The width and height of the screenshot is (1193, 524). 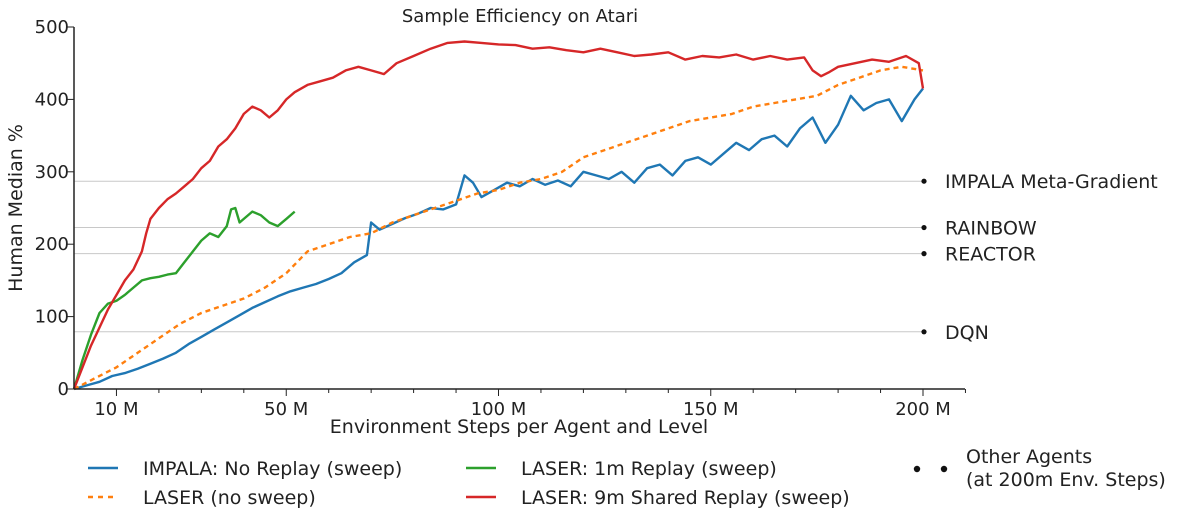 I want to click on other-agents-sublabel: (at 200m Env. Steps), so click(x=1066, y=480).